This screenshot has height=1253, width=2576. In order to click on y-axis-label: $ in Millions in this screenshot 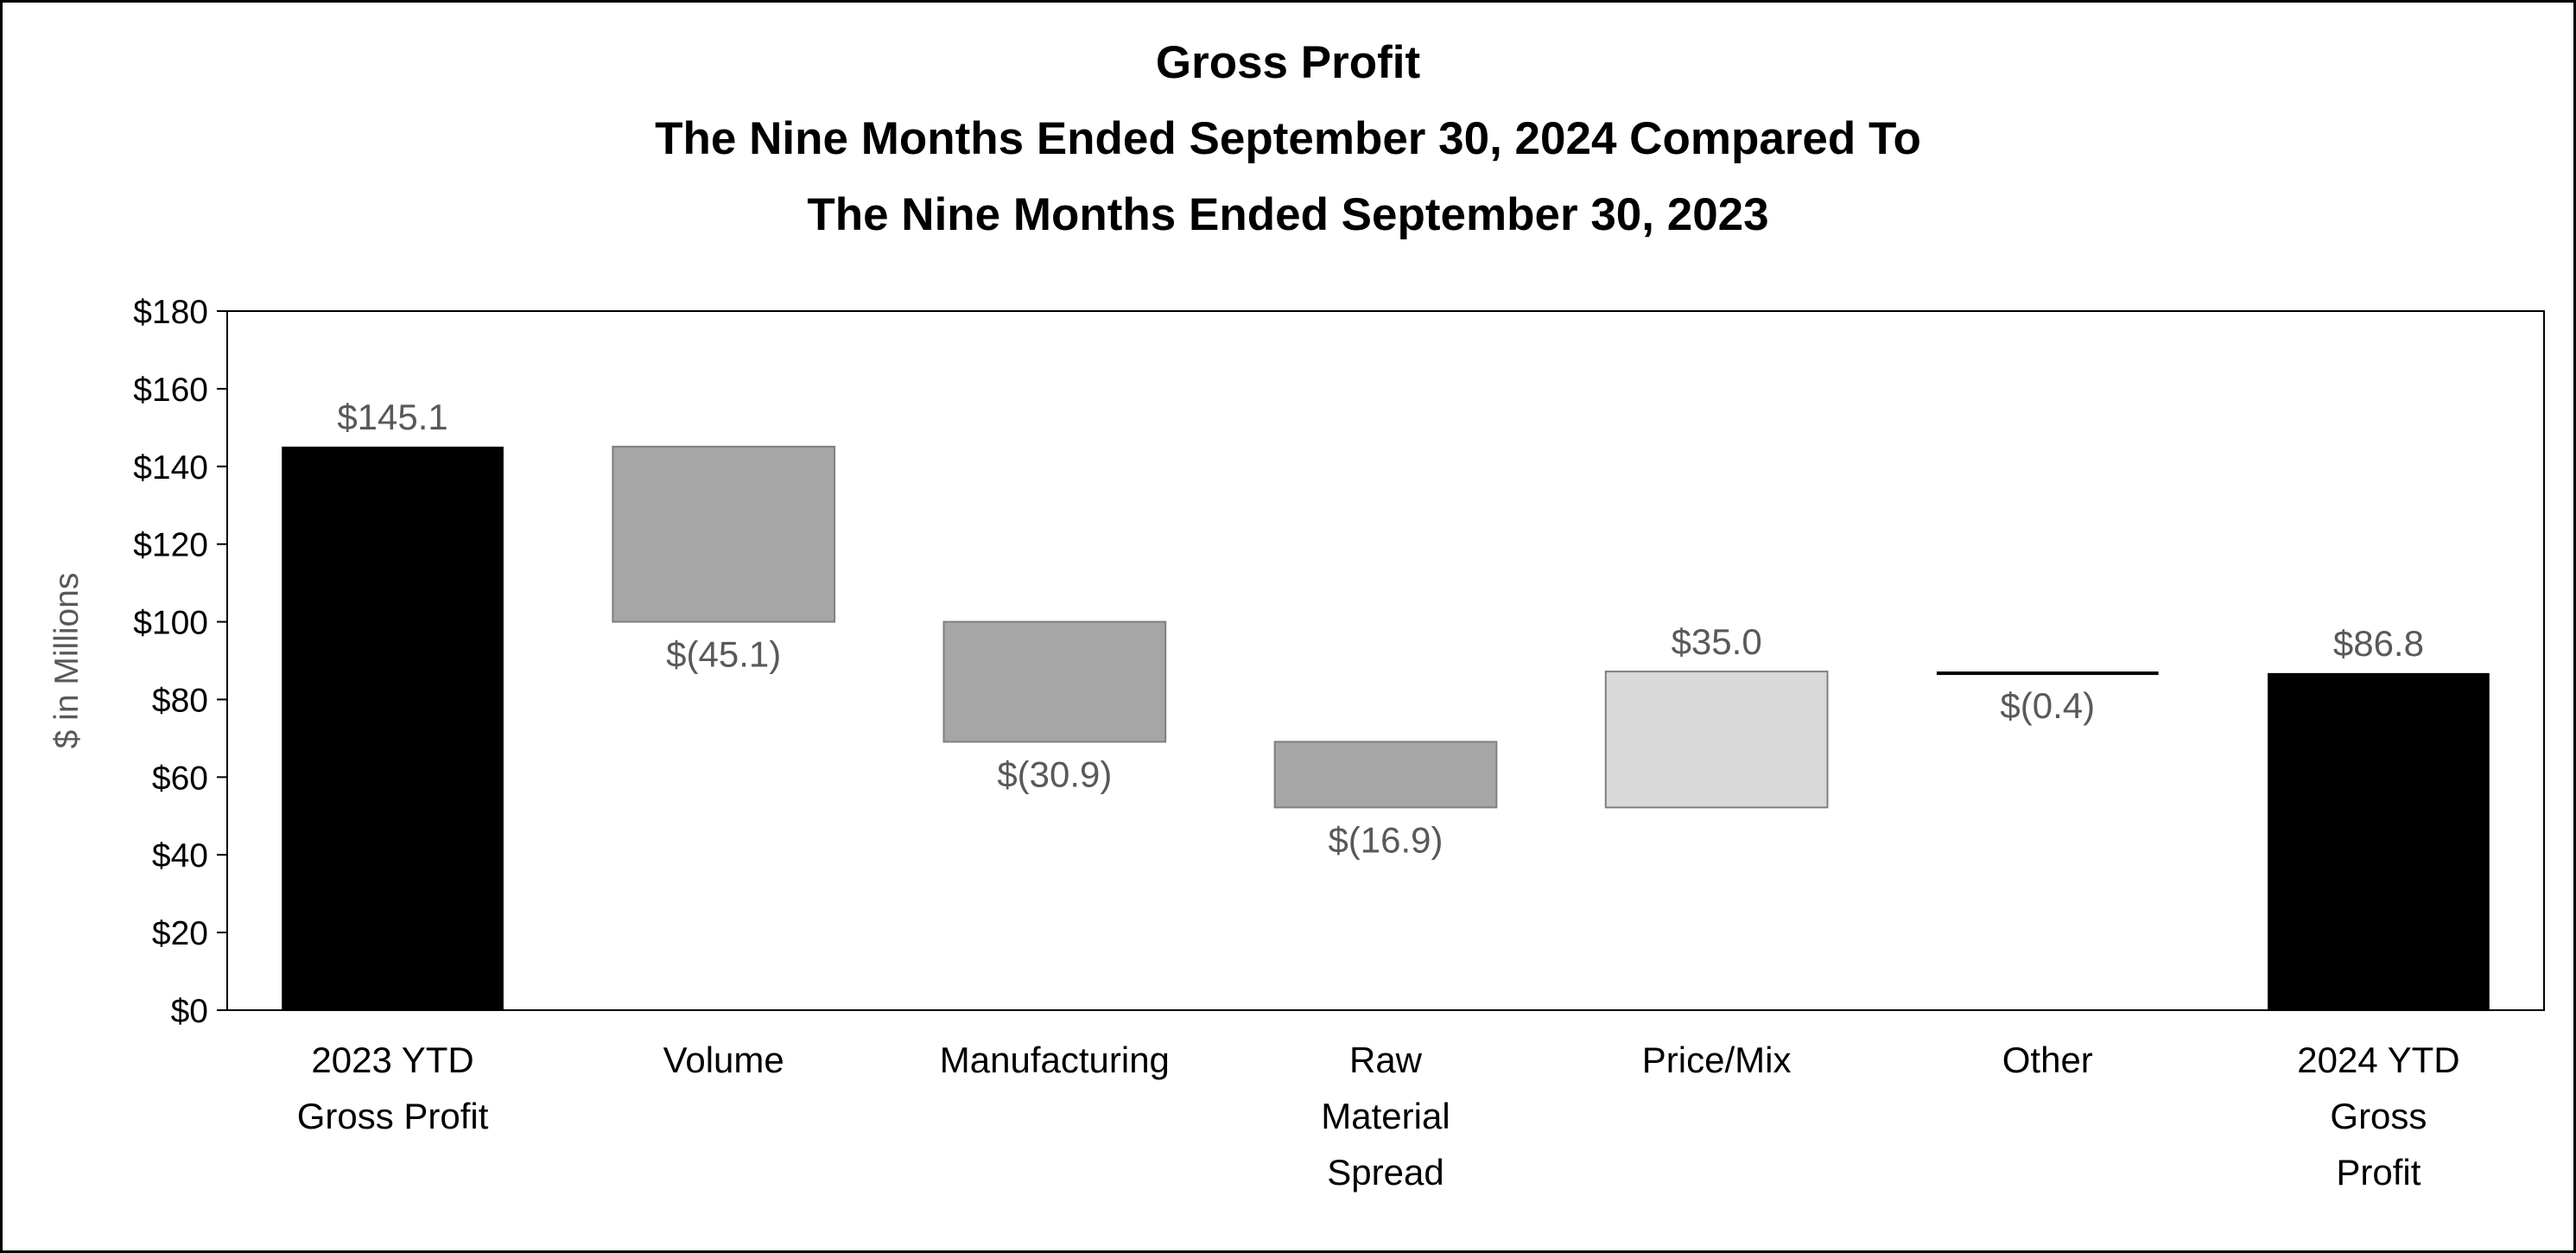, I will do `click(67, 661)`.